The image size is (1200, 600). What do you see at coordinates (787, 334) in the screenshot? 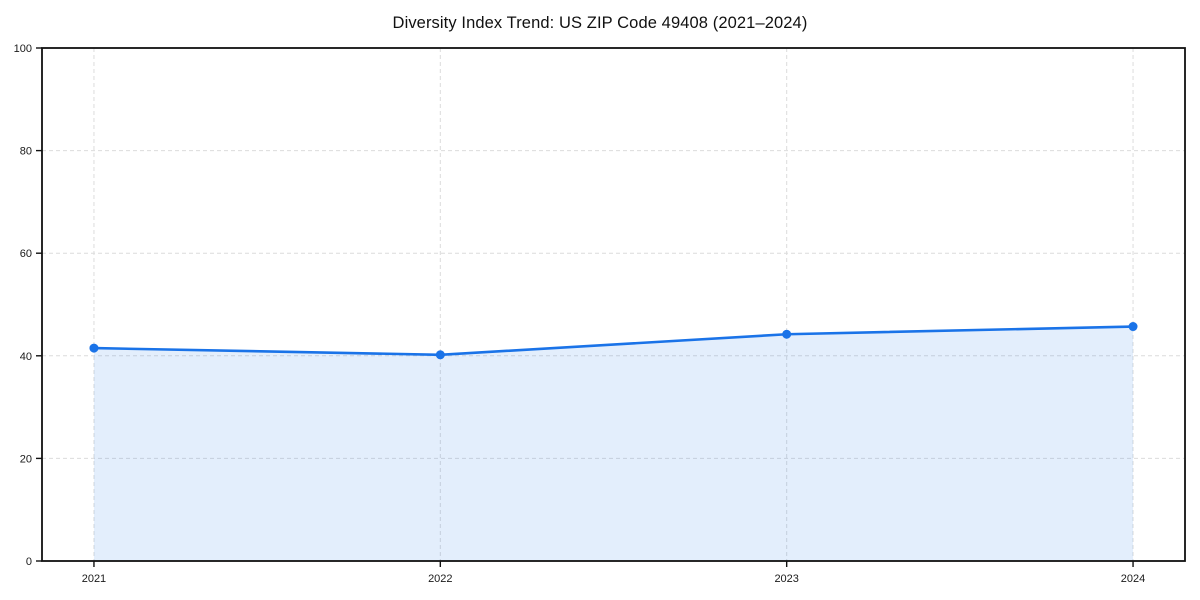
I see `data-point-2023` at bounding box center [787, 334].